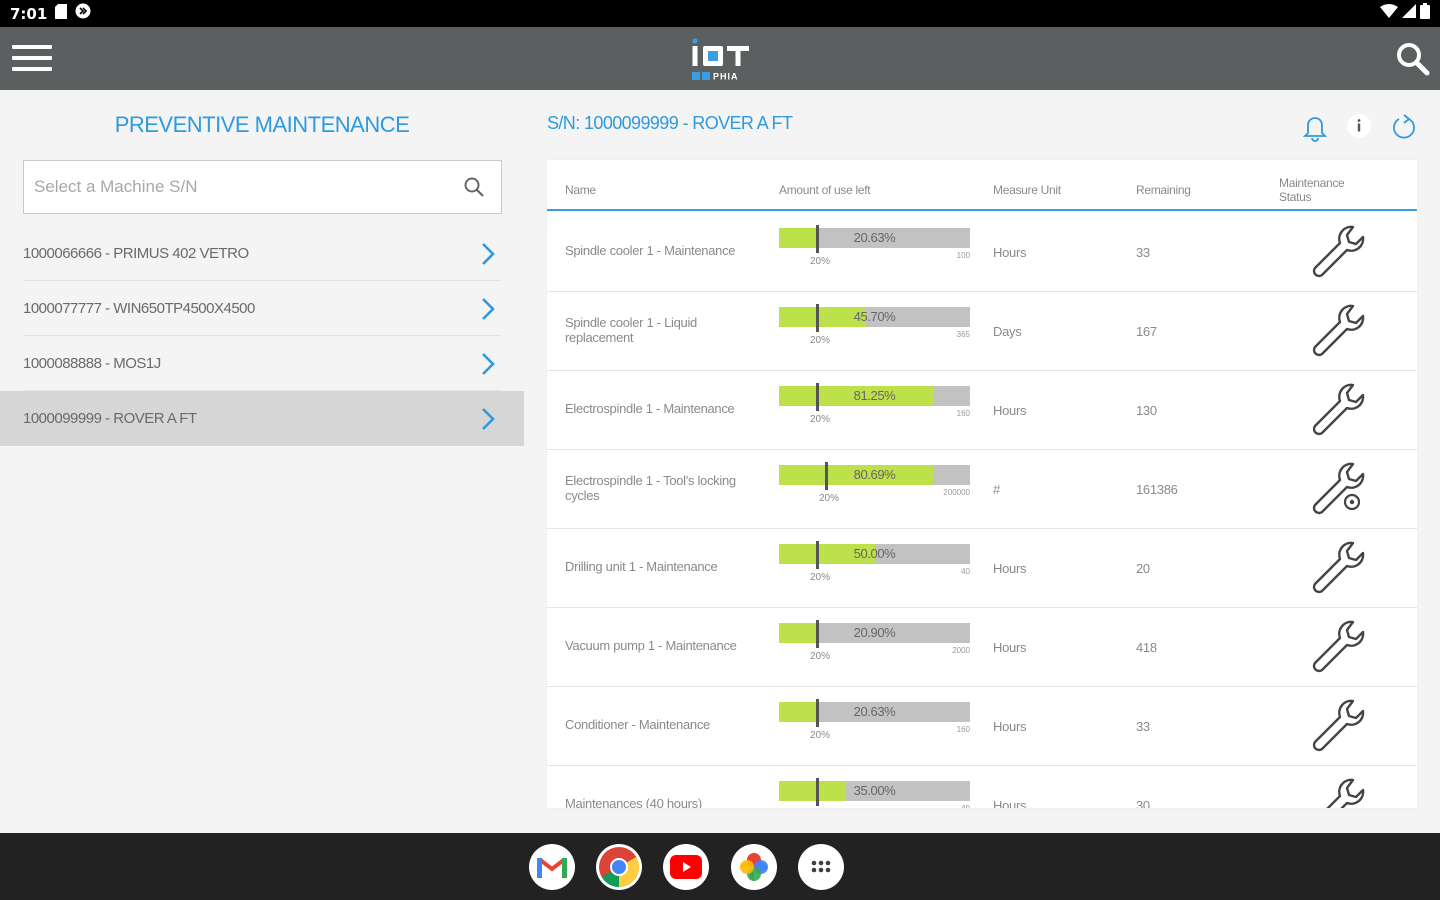 This screenshot has height=900, width=1440. I want to click on row-remaining: 130, so click(1146, 410).